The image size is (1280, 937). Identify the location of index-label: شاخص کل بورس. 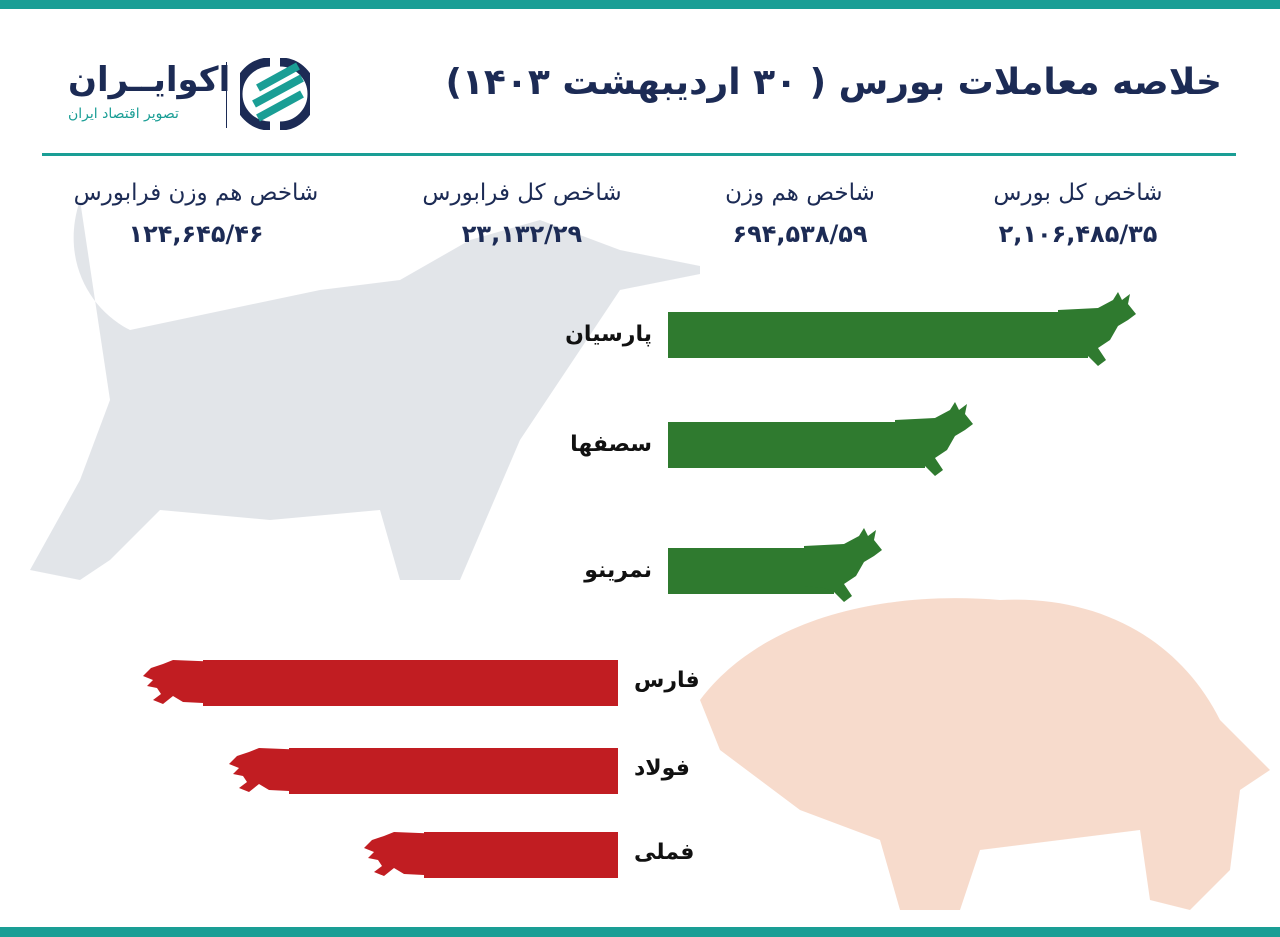
(1078, 193).